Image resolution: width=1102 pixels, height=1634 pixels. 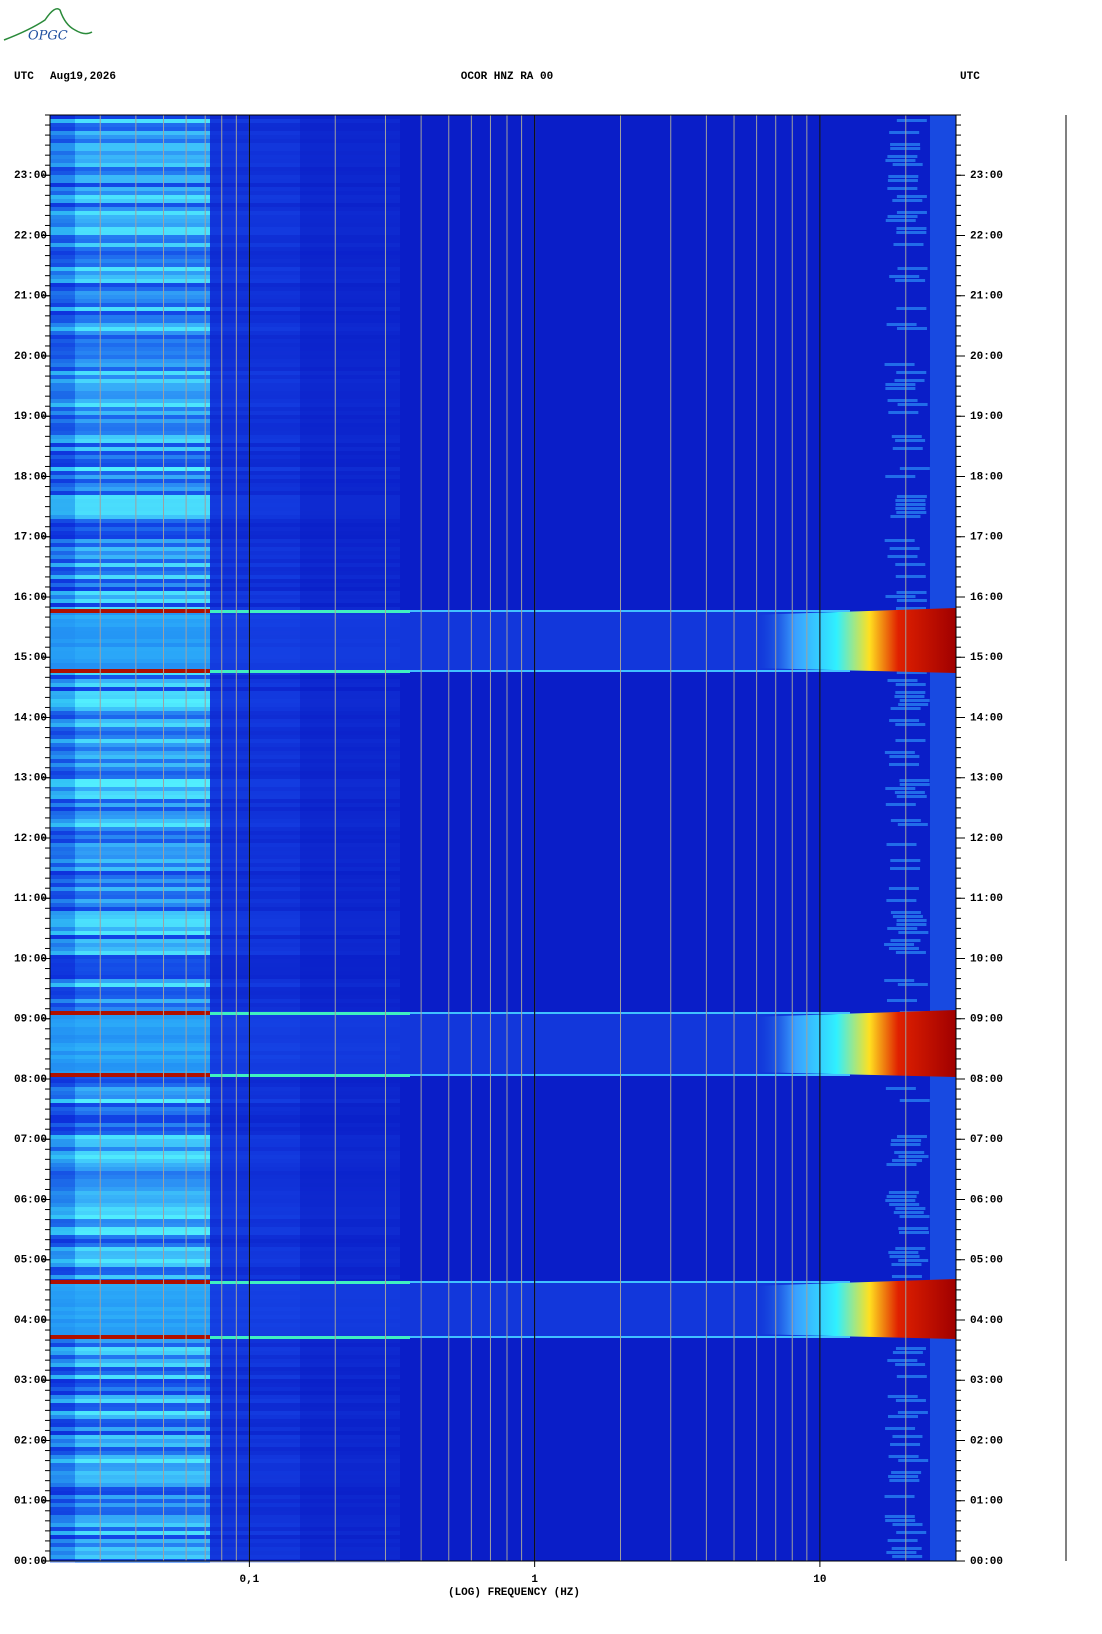 I want to click on y-tick-label: 10:00, so click(x=986, y=959).